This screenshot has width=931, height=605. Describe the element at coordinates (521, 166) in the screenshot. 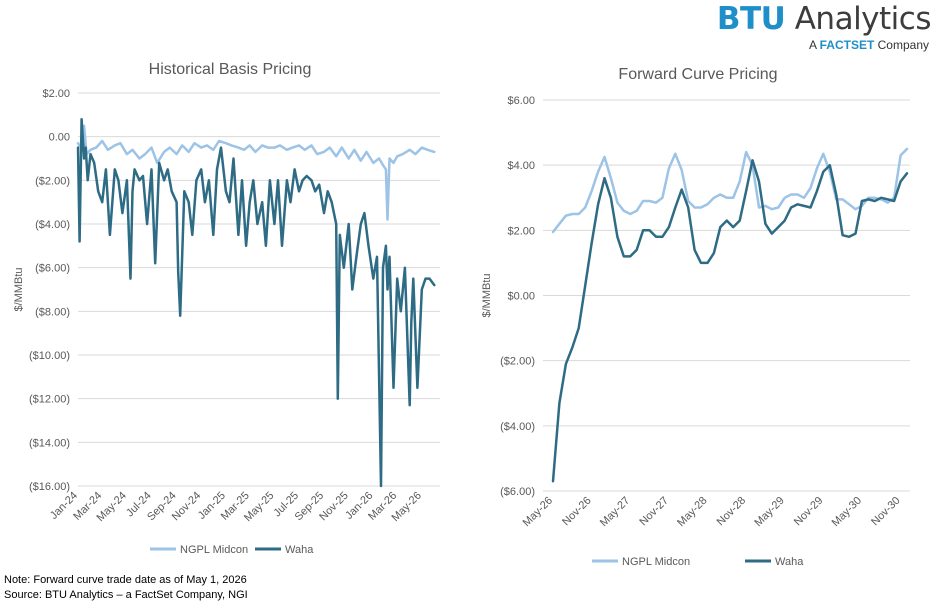

I see `y-tick-label: $4.00` at that location.